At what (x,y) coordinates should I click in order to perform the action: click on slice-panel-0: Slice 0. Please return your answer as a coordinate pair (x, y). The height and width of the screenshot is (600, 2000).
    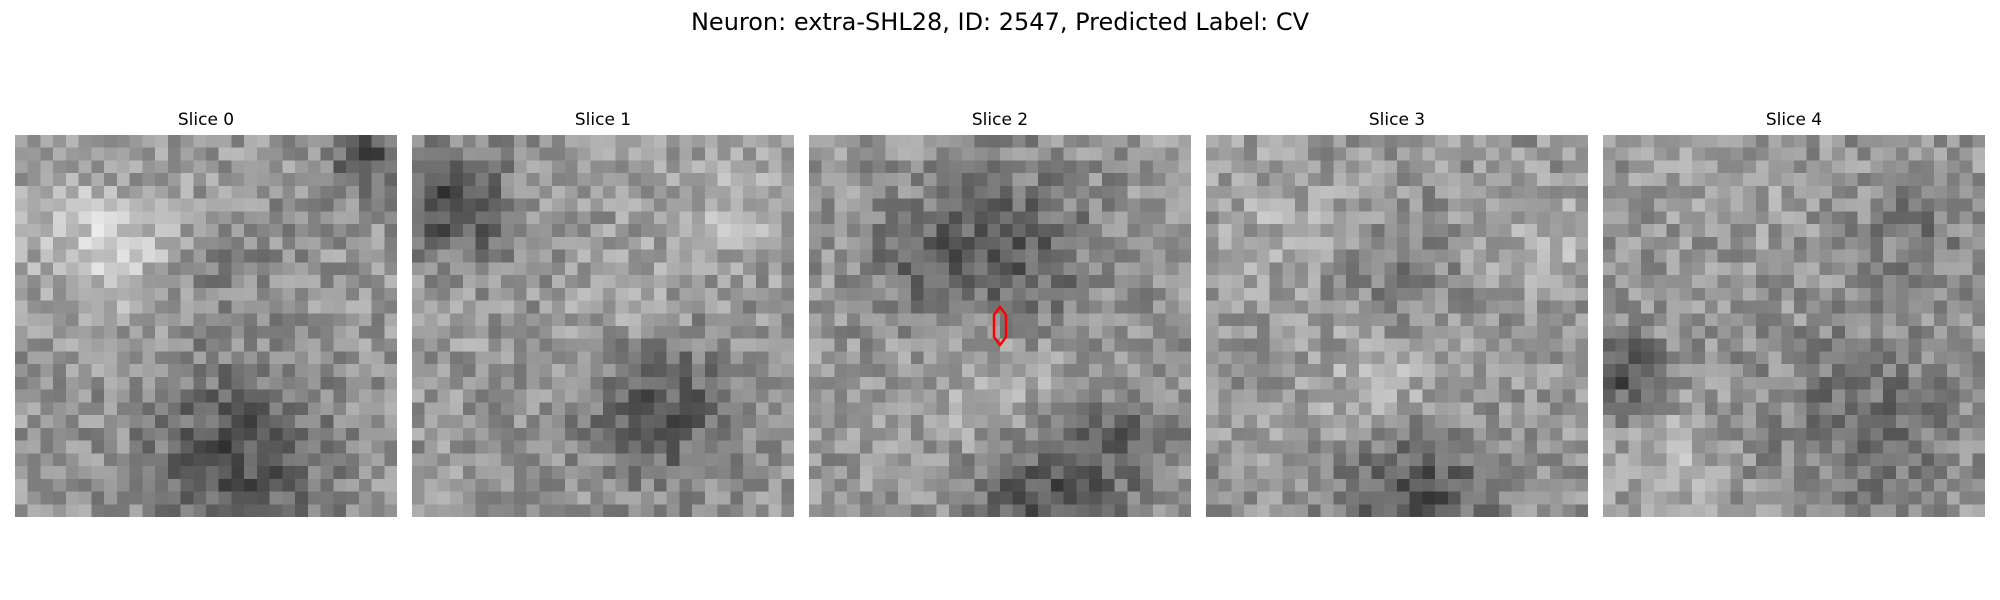
    Looking at the image, I should click on (206, 315).